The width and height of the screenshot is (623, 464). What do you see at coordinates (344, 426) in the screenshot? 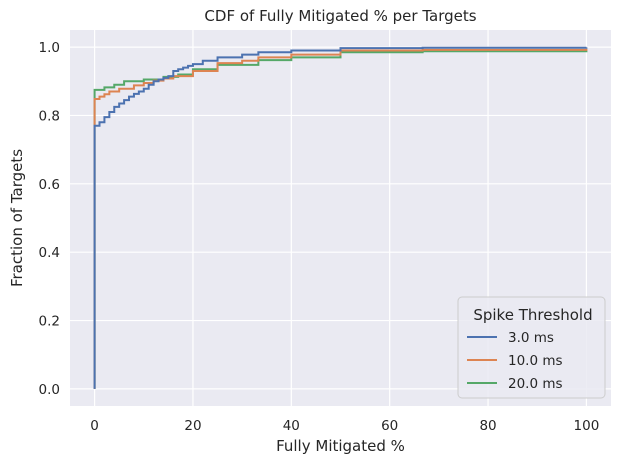
I see `x-tick-labels: 0 20 40 60 80 100` at bounding box center [344, 426].